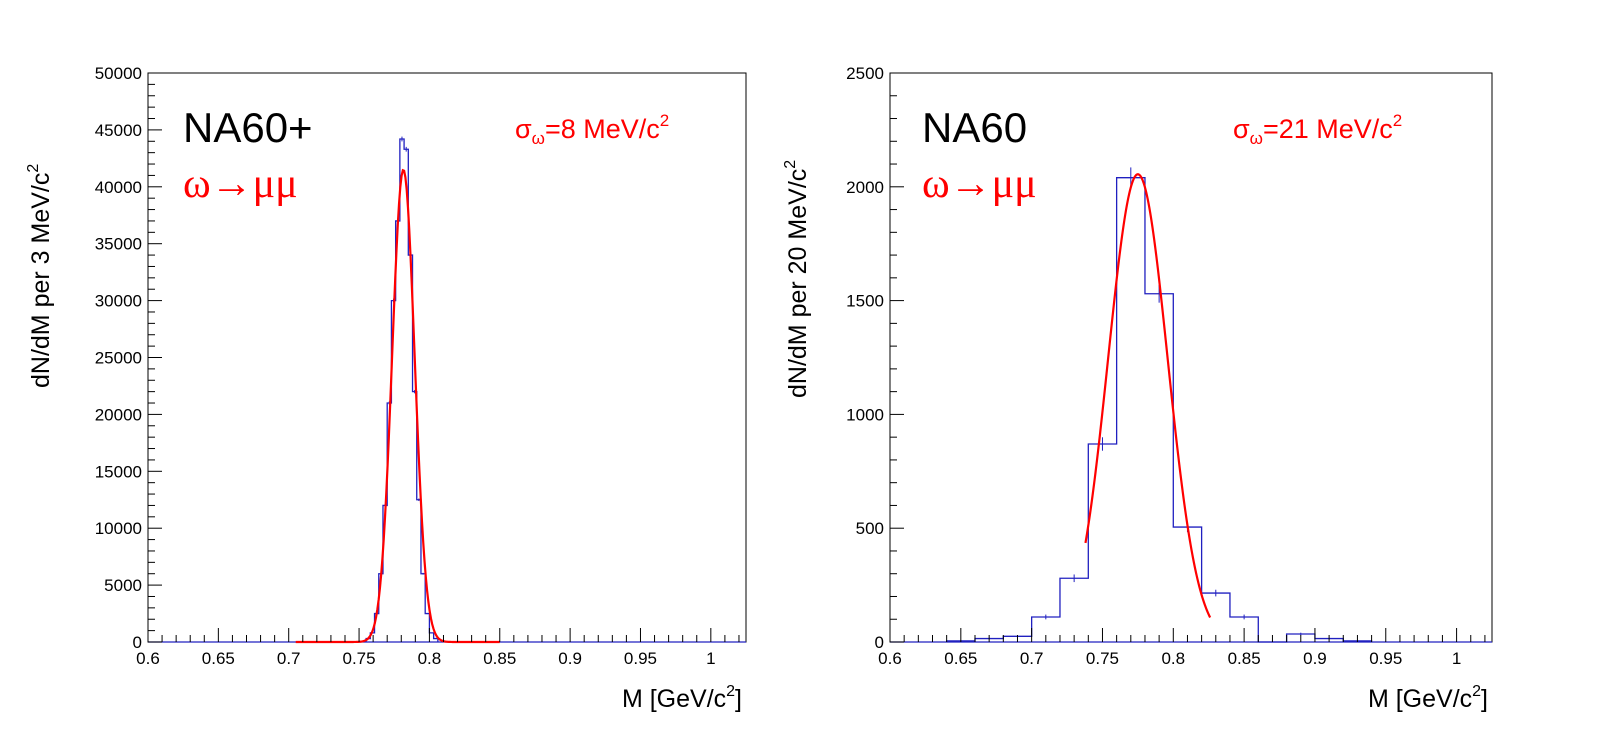 The image size is (1598, 740). Describe the element at coordinates (602, 129) in the screenshot. I see `sigma-value: =8 MeV/c` at that location.